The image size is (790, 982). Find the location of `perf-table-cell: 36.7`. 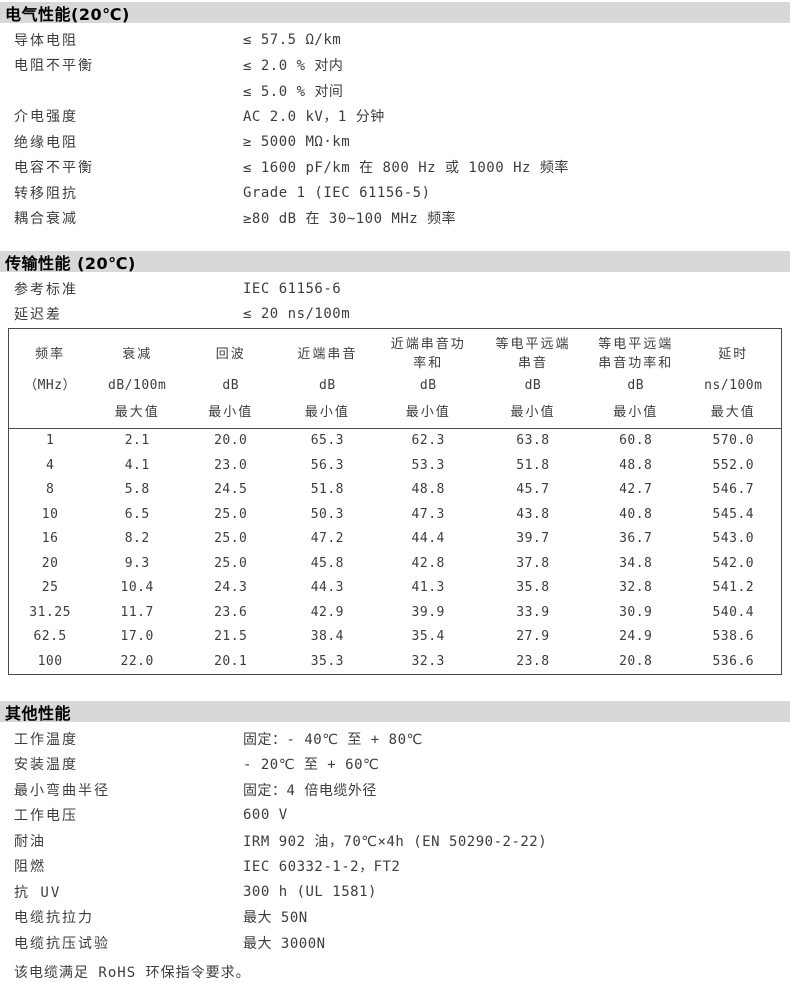

perf-table-cell: 36.7 is located at coordinates (636, 538).